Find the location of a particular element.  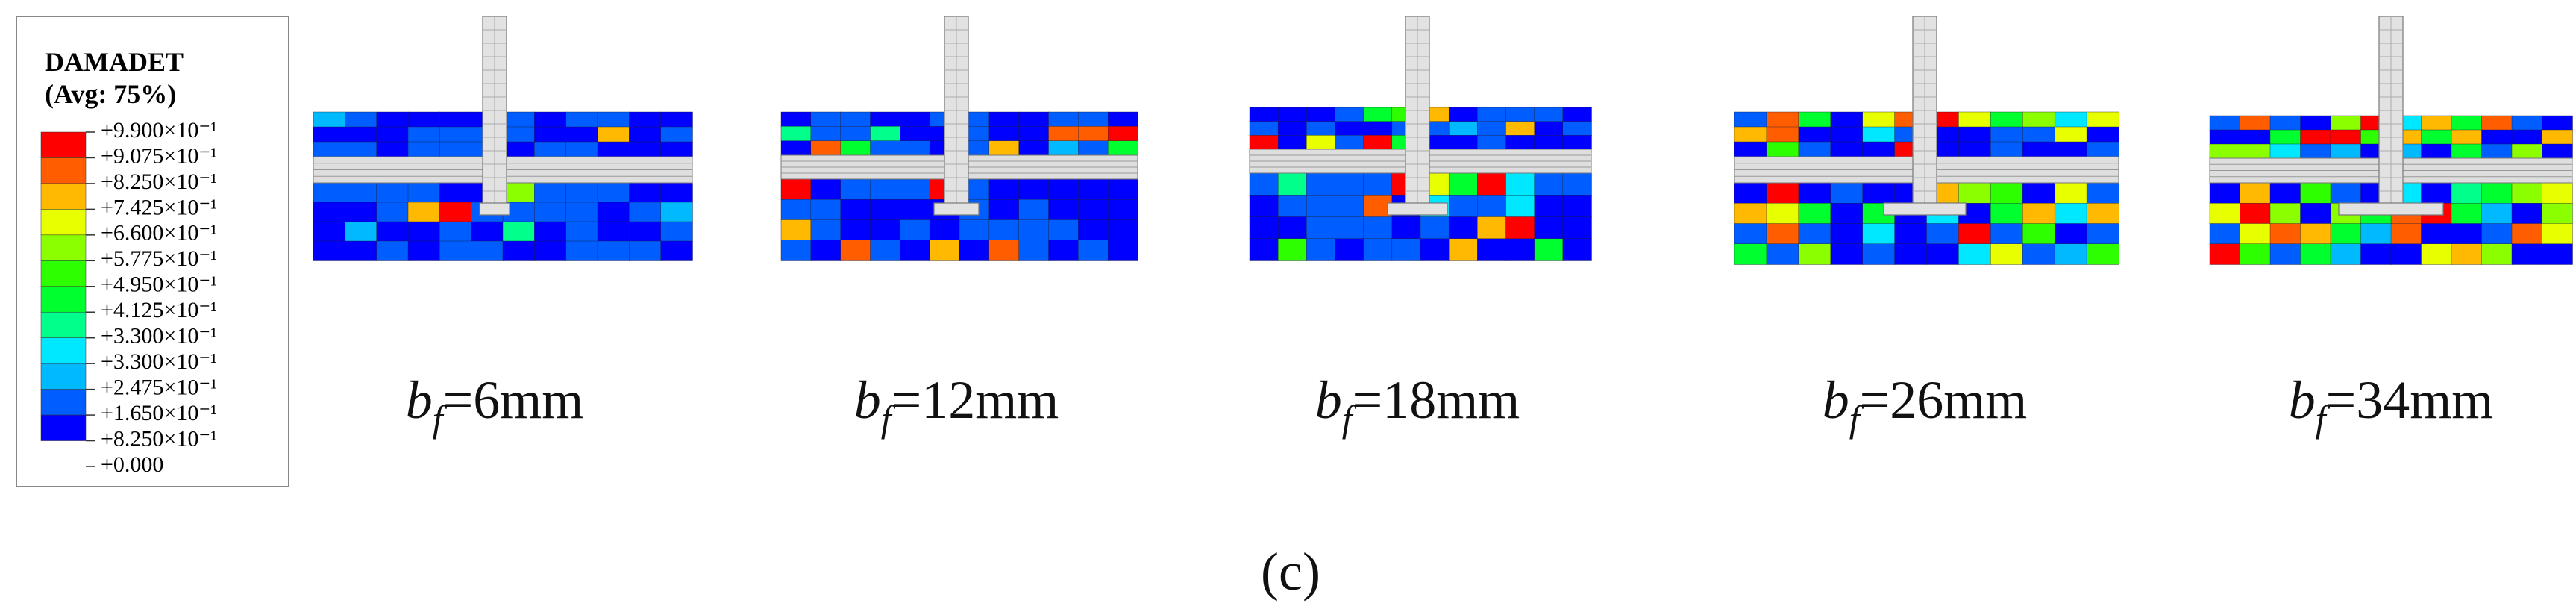

caption-text: =6mm is located at coordinates (513, 400).